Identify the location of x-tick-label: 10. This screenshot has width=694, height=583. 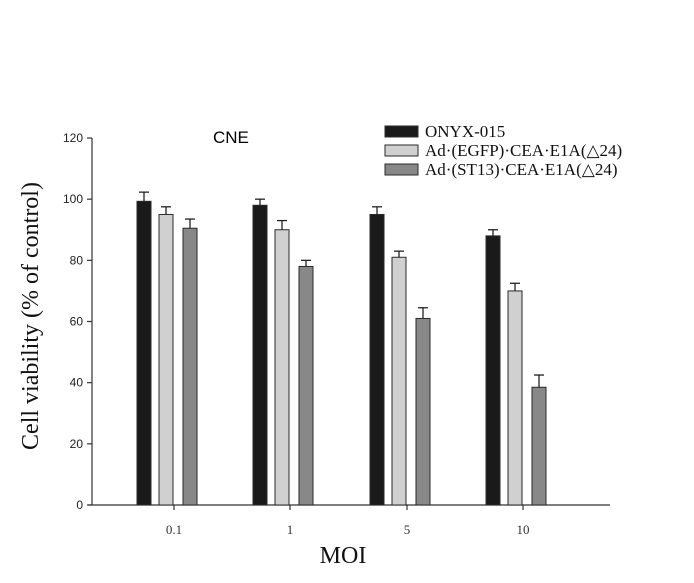
(523, 529).